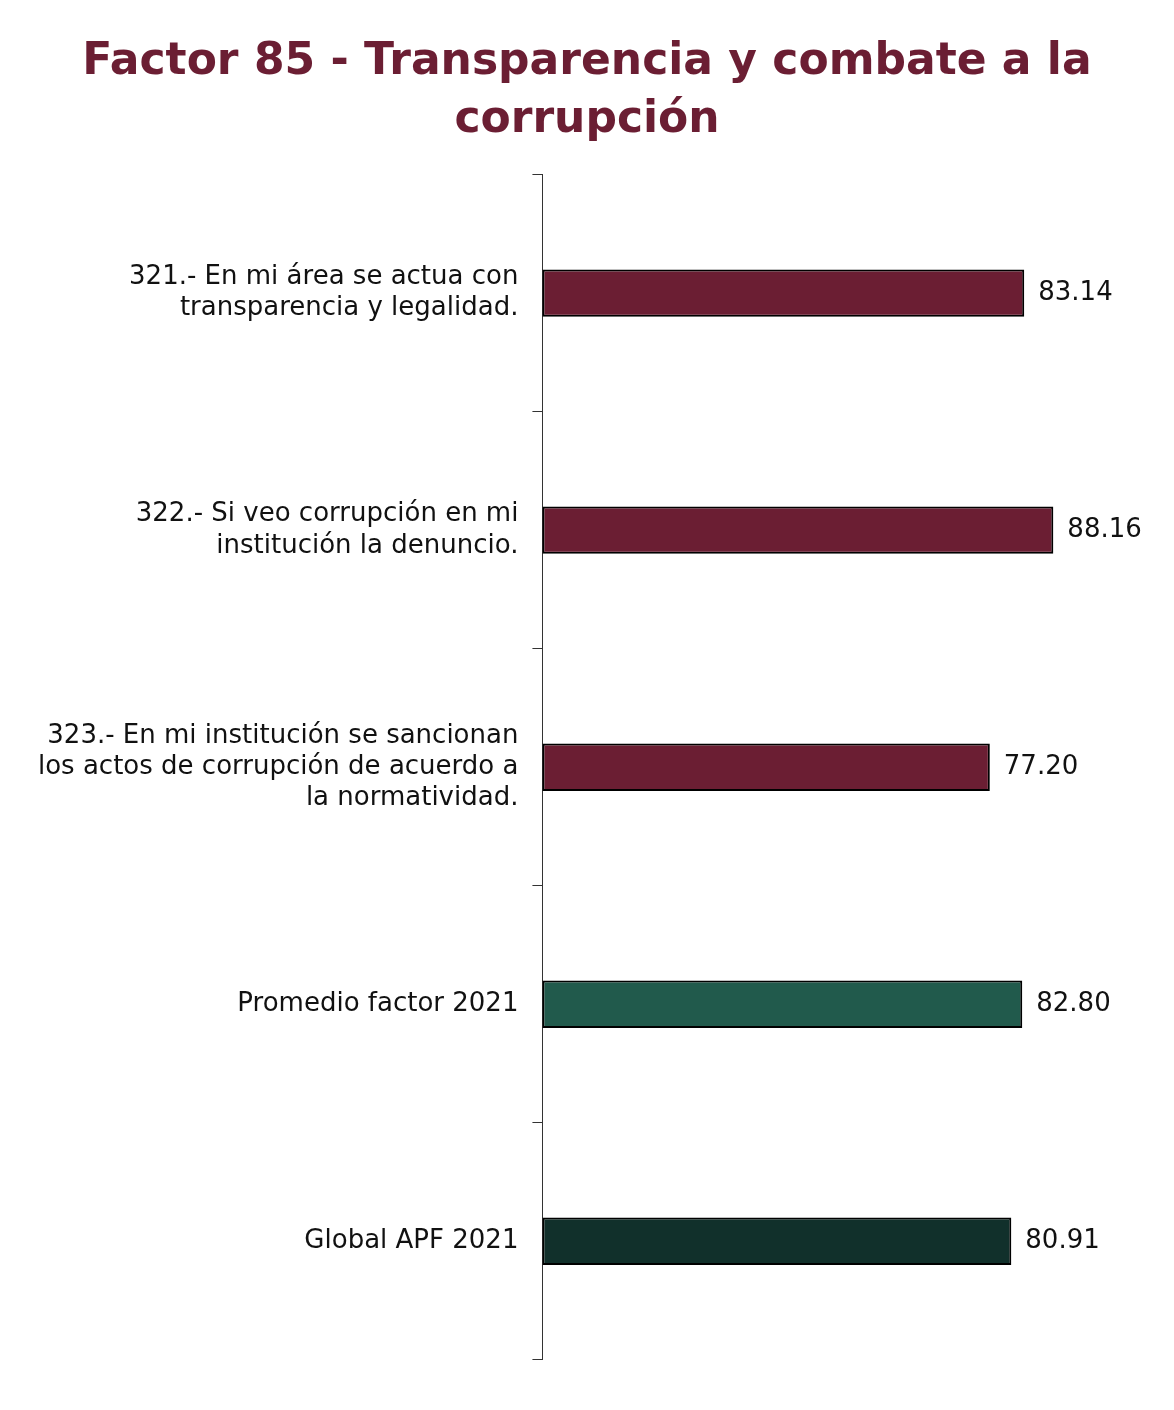  What do you see at coordinates (324, 291) in the screenshot?
I see `y-tick-label: 321.- En mi área se actua con transparencia y legalidad.` at bounding box center [324, 291].